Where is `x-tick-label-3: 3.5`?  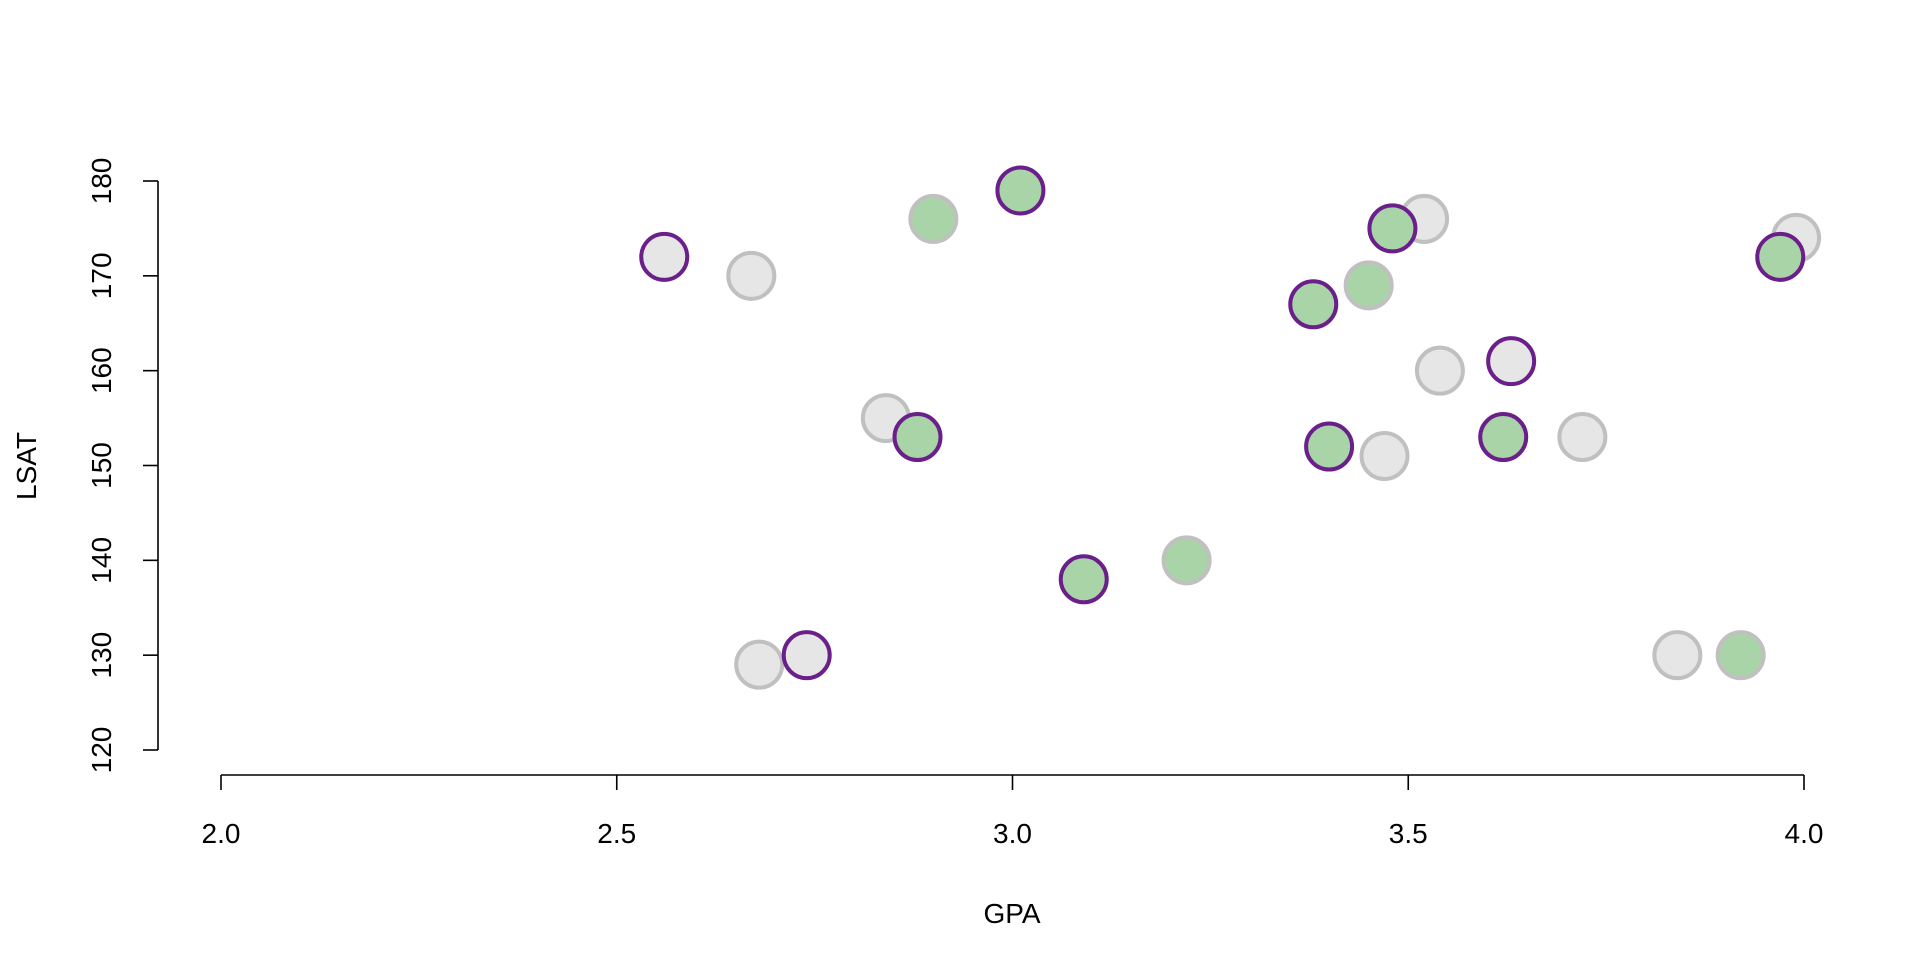 x-tick-label-3: 3.5 is located at coordinates (1408, 833).